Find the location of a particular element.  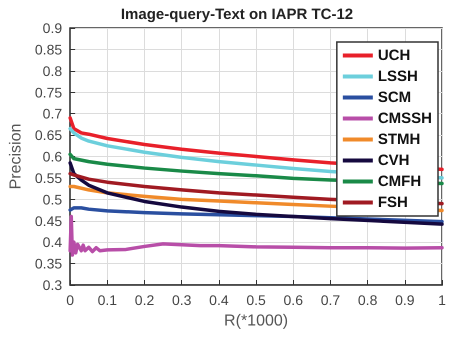

y-tick-label: 0.55 is located at coordinates (48, 178).